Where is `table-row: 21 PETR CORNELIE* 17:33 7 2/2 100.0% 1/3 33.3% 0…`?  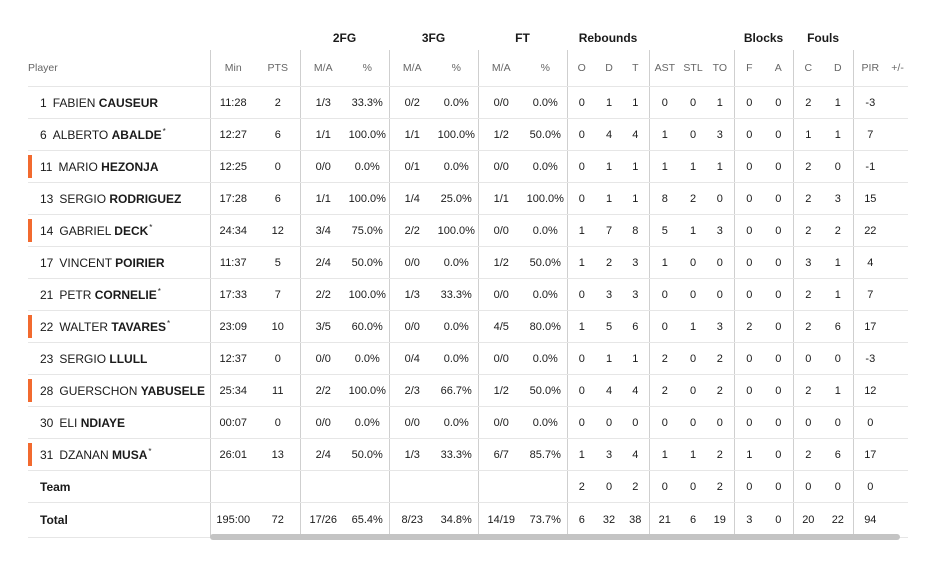 table-row: 21 PETR CORNELIE* 17:33 7 2/2 100.0% 1/3 33.3% 0… is located at coordinates (468, 294).